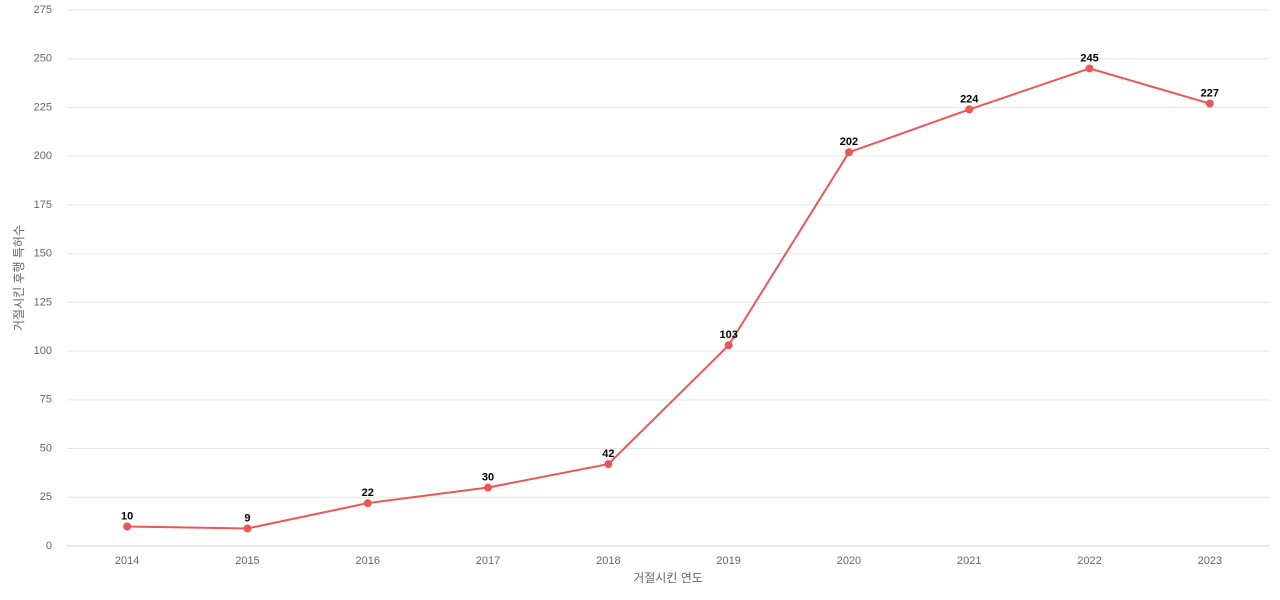 This screenshot has height=600, width=1280. Describe the element at coordinates (43, 59) in the screenshot. I see `y-tick-label: 250` at that location.